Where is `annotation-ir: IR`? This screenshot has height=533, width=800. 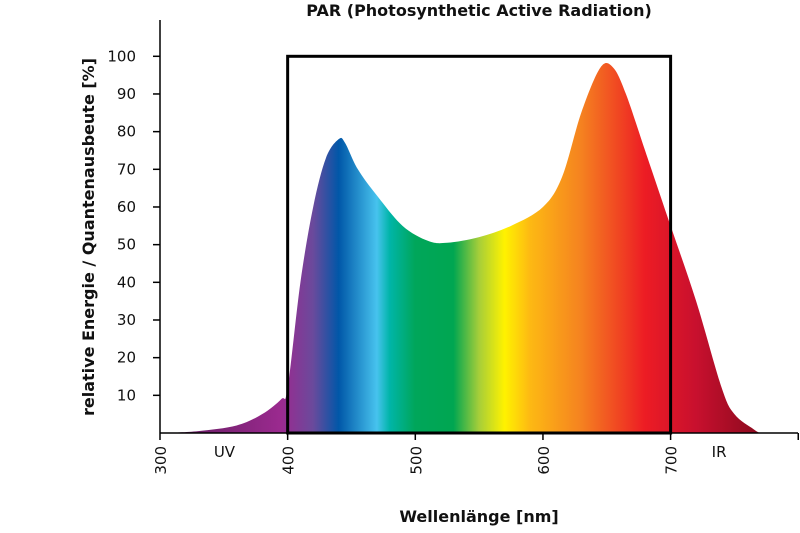
annotation-ir: IR is located at coordinates (719, 452).